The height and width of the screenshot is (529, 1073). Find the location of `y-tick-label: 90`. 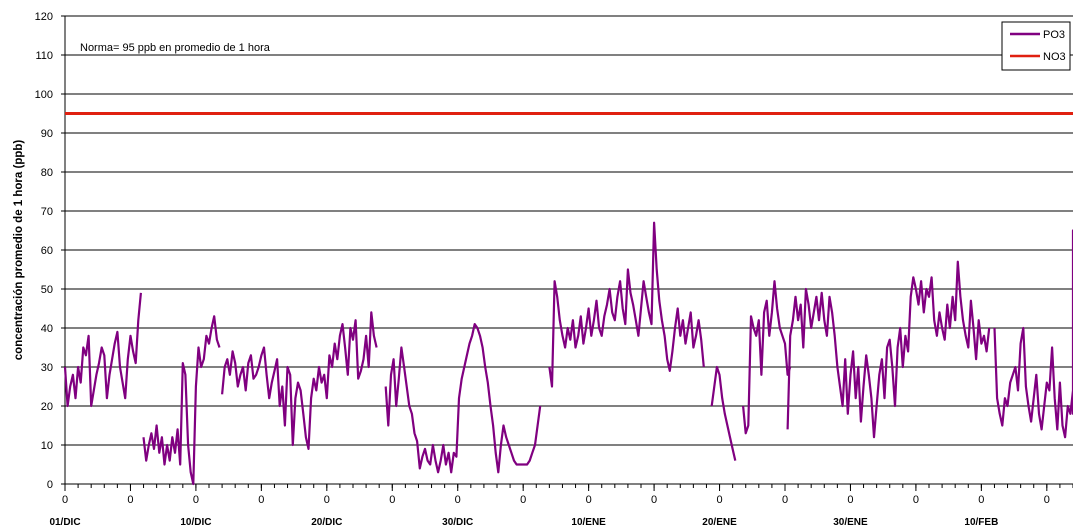

y-tick-label: 90 is located at coordinates (47, 134).